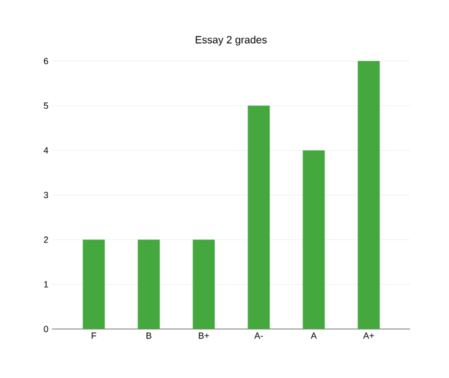 The image size is (449, 378). What do you see at coordinates (46, 105) in the screenshot?
I see `y-tick-label: 5` at bounding box center [46, 105].